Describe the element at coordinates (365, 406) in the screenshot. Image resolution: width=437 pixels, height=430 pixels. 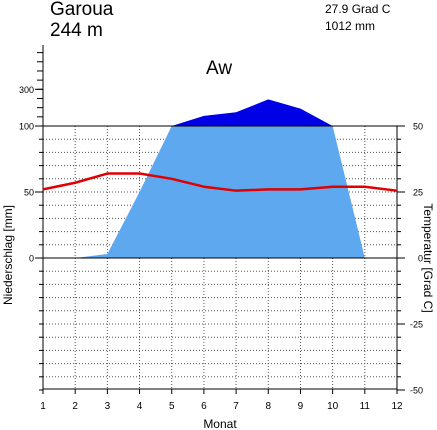
I see `x-tick-label: 11` at that location.